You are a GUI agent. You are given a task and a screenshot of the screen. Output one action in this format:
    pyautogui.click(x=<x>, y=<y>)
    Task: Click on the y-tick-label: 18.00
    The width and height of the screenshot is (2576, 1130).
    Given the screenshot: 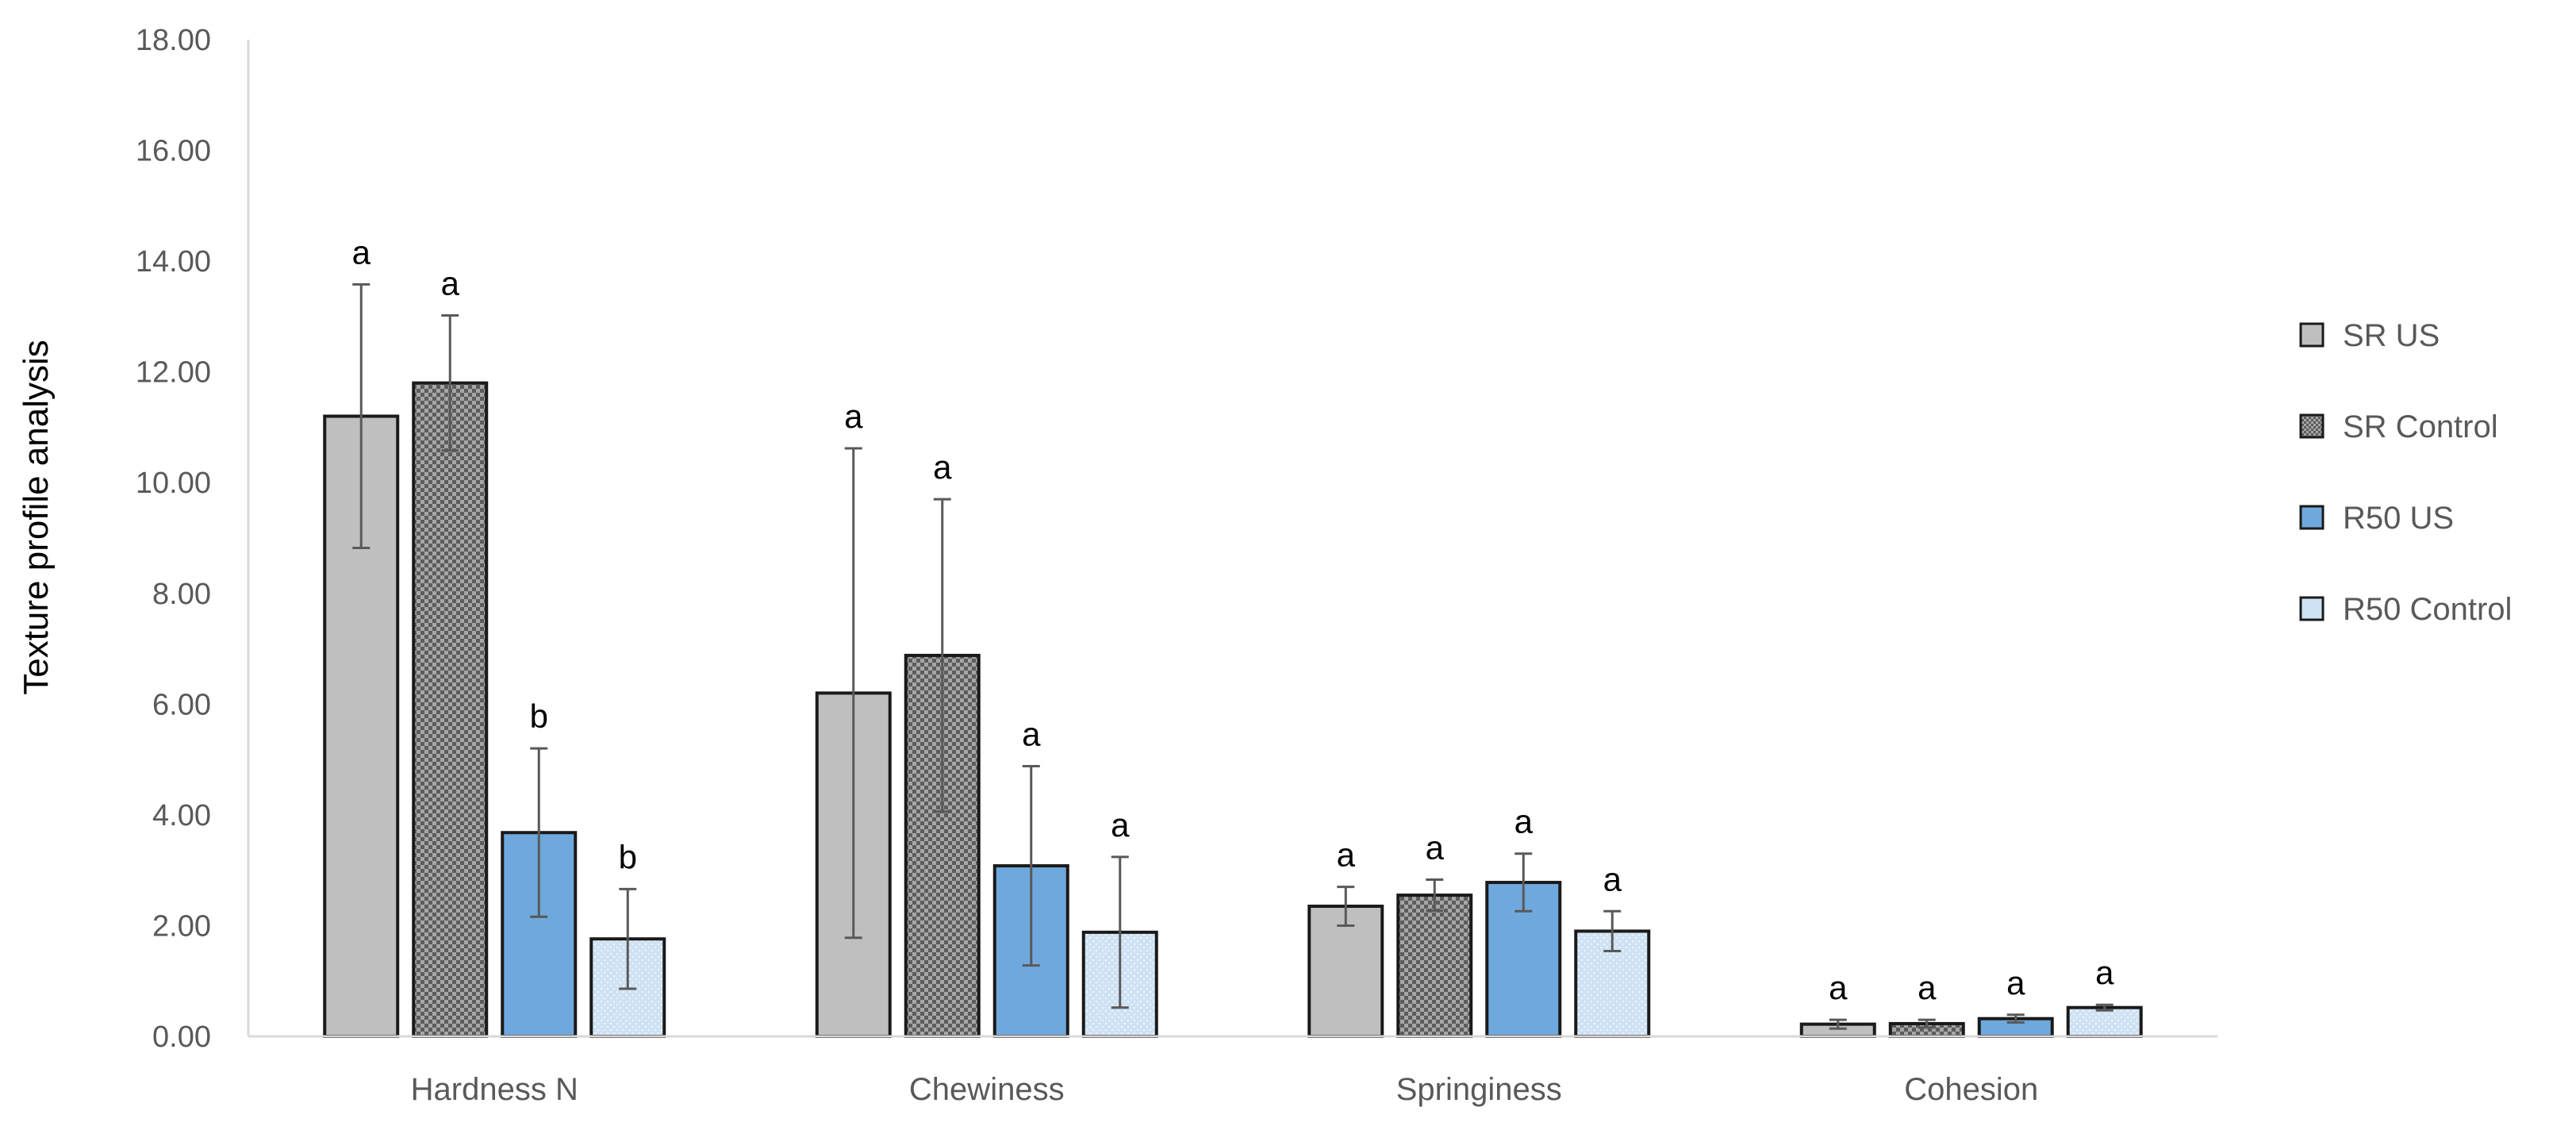 What is the action you would take?
    pyautogui.click(x=173, y=40)
    